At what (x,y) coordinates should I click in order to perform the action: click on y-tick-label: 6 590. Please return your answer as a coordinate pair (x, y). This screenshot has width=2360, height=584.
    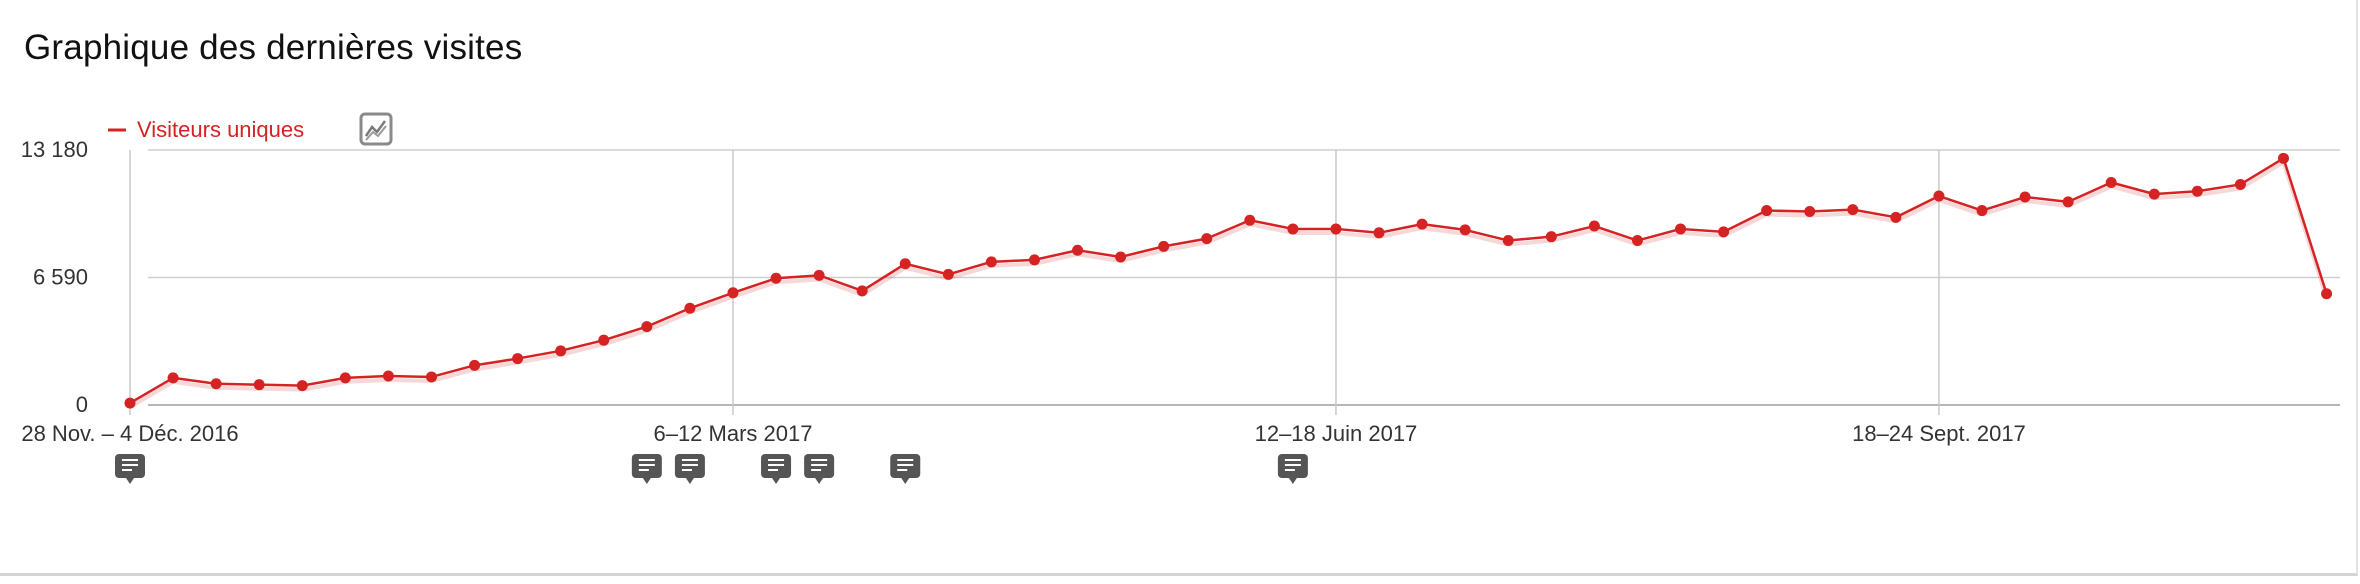
    Looking at the image, I should click on (60, 277).